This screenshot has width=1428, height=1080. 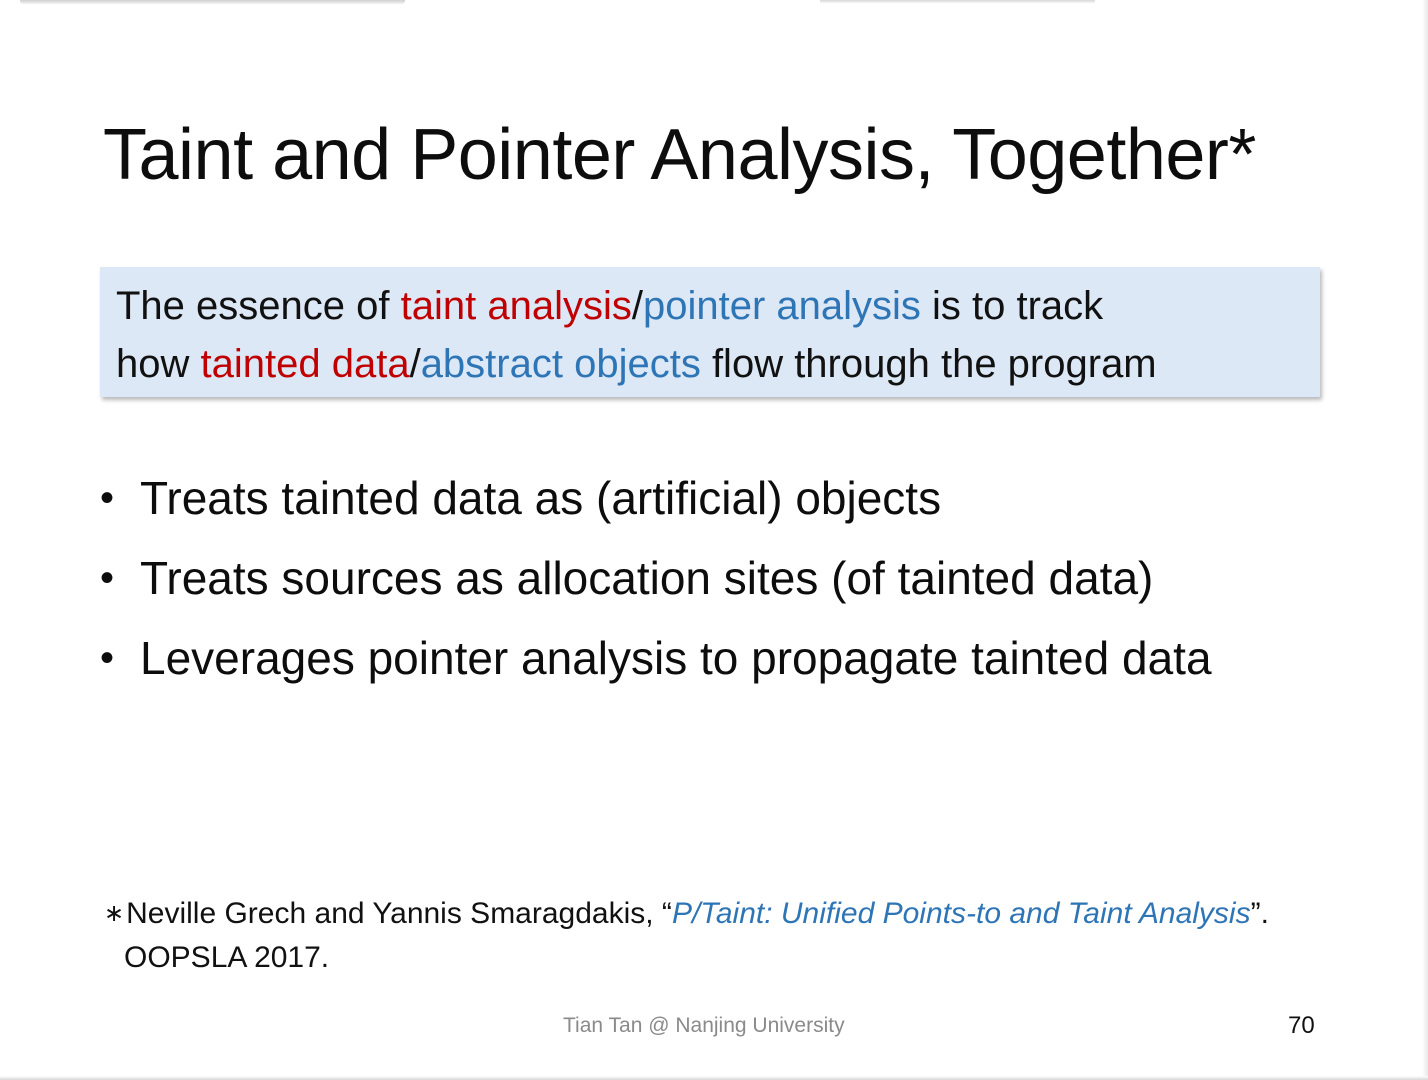 What do you see at coordinates (212, 2) in the screenshot?
I see `top-edge-left-divider` at bounding box center [212, 2].